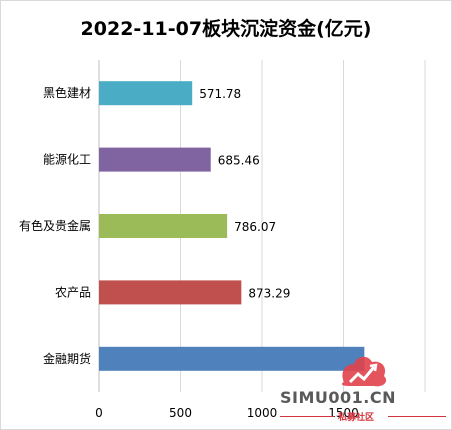 This screenshot has height=430, width=452. I want to click on watermark: SIMU001.CN 私募社区, so click(364, 389).